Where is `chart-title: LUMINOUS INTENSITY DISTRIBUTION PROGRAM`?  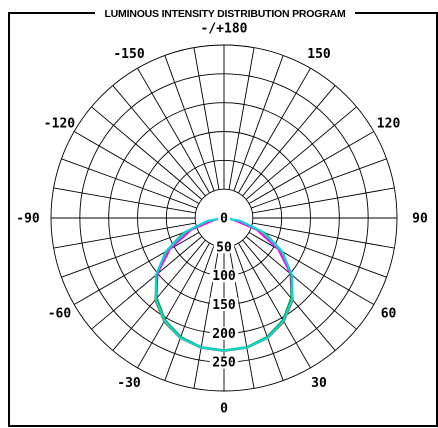
chart-title: LUMINOUS INTENSITY DISTRIBUTION PROGRAM is located at coordinates (225, 14).